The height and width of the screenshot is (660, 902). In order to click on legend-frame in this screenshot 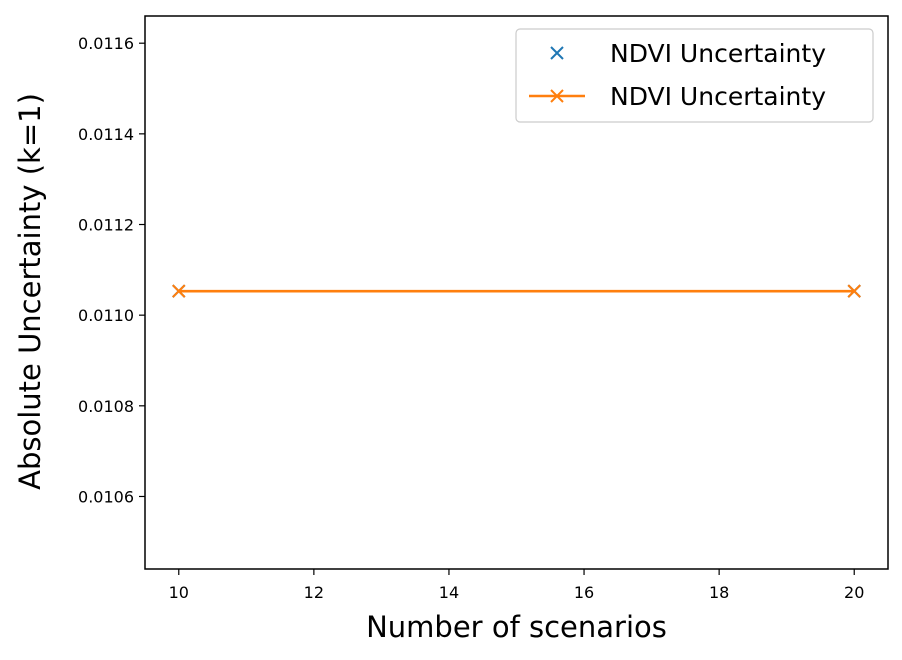, I will do `click(694, 75)`.